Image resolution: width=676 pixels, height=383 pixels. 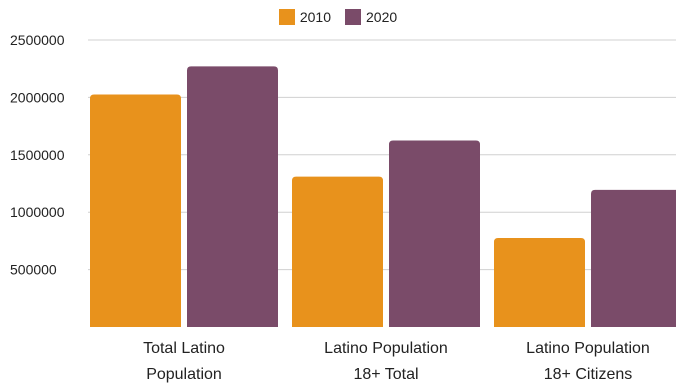 I want to click on legend-label-2010: 2010, so click(x=315, y=17).